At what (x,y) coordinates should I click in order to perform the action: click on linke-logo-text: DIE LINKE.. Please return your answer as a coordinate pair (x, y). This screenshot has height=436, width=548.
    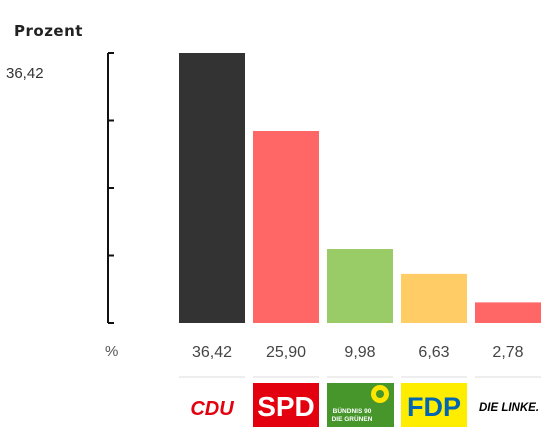
    Looking at the image, I should click on (509, 408).